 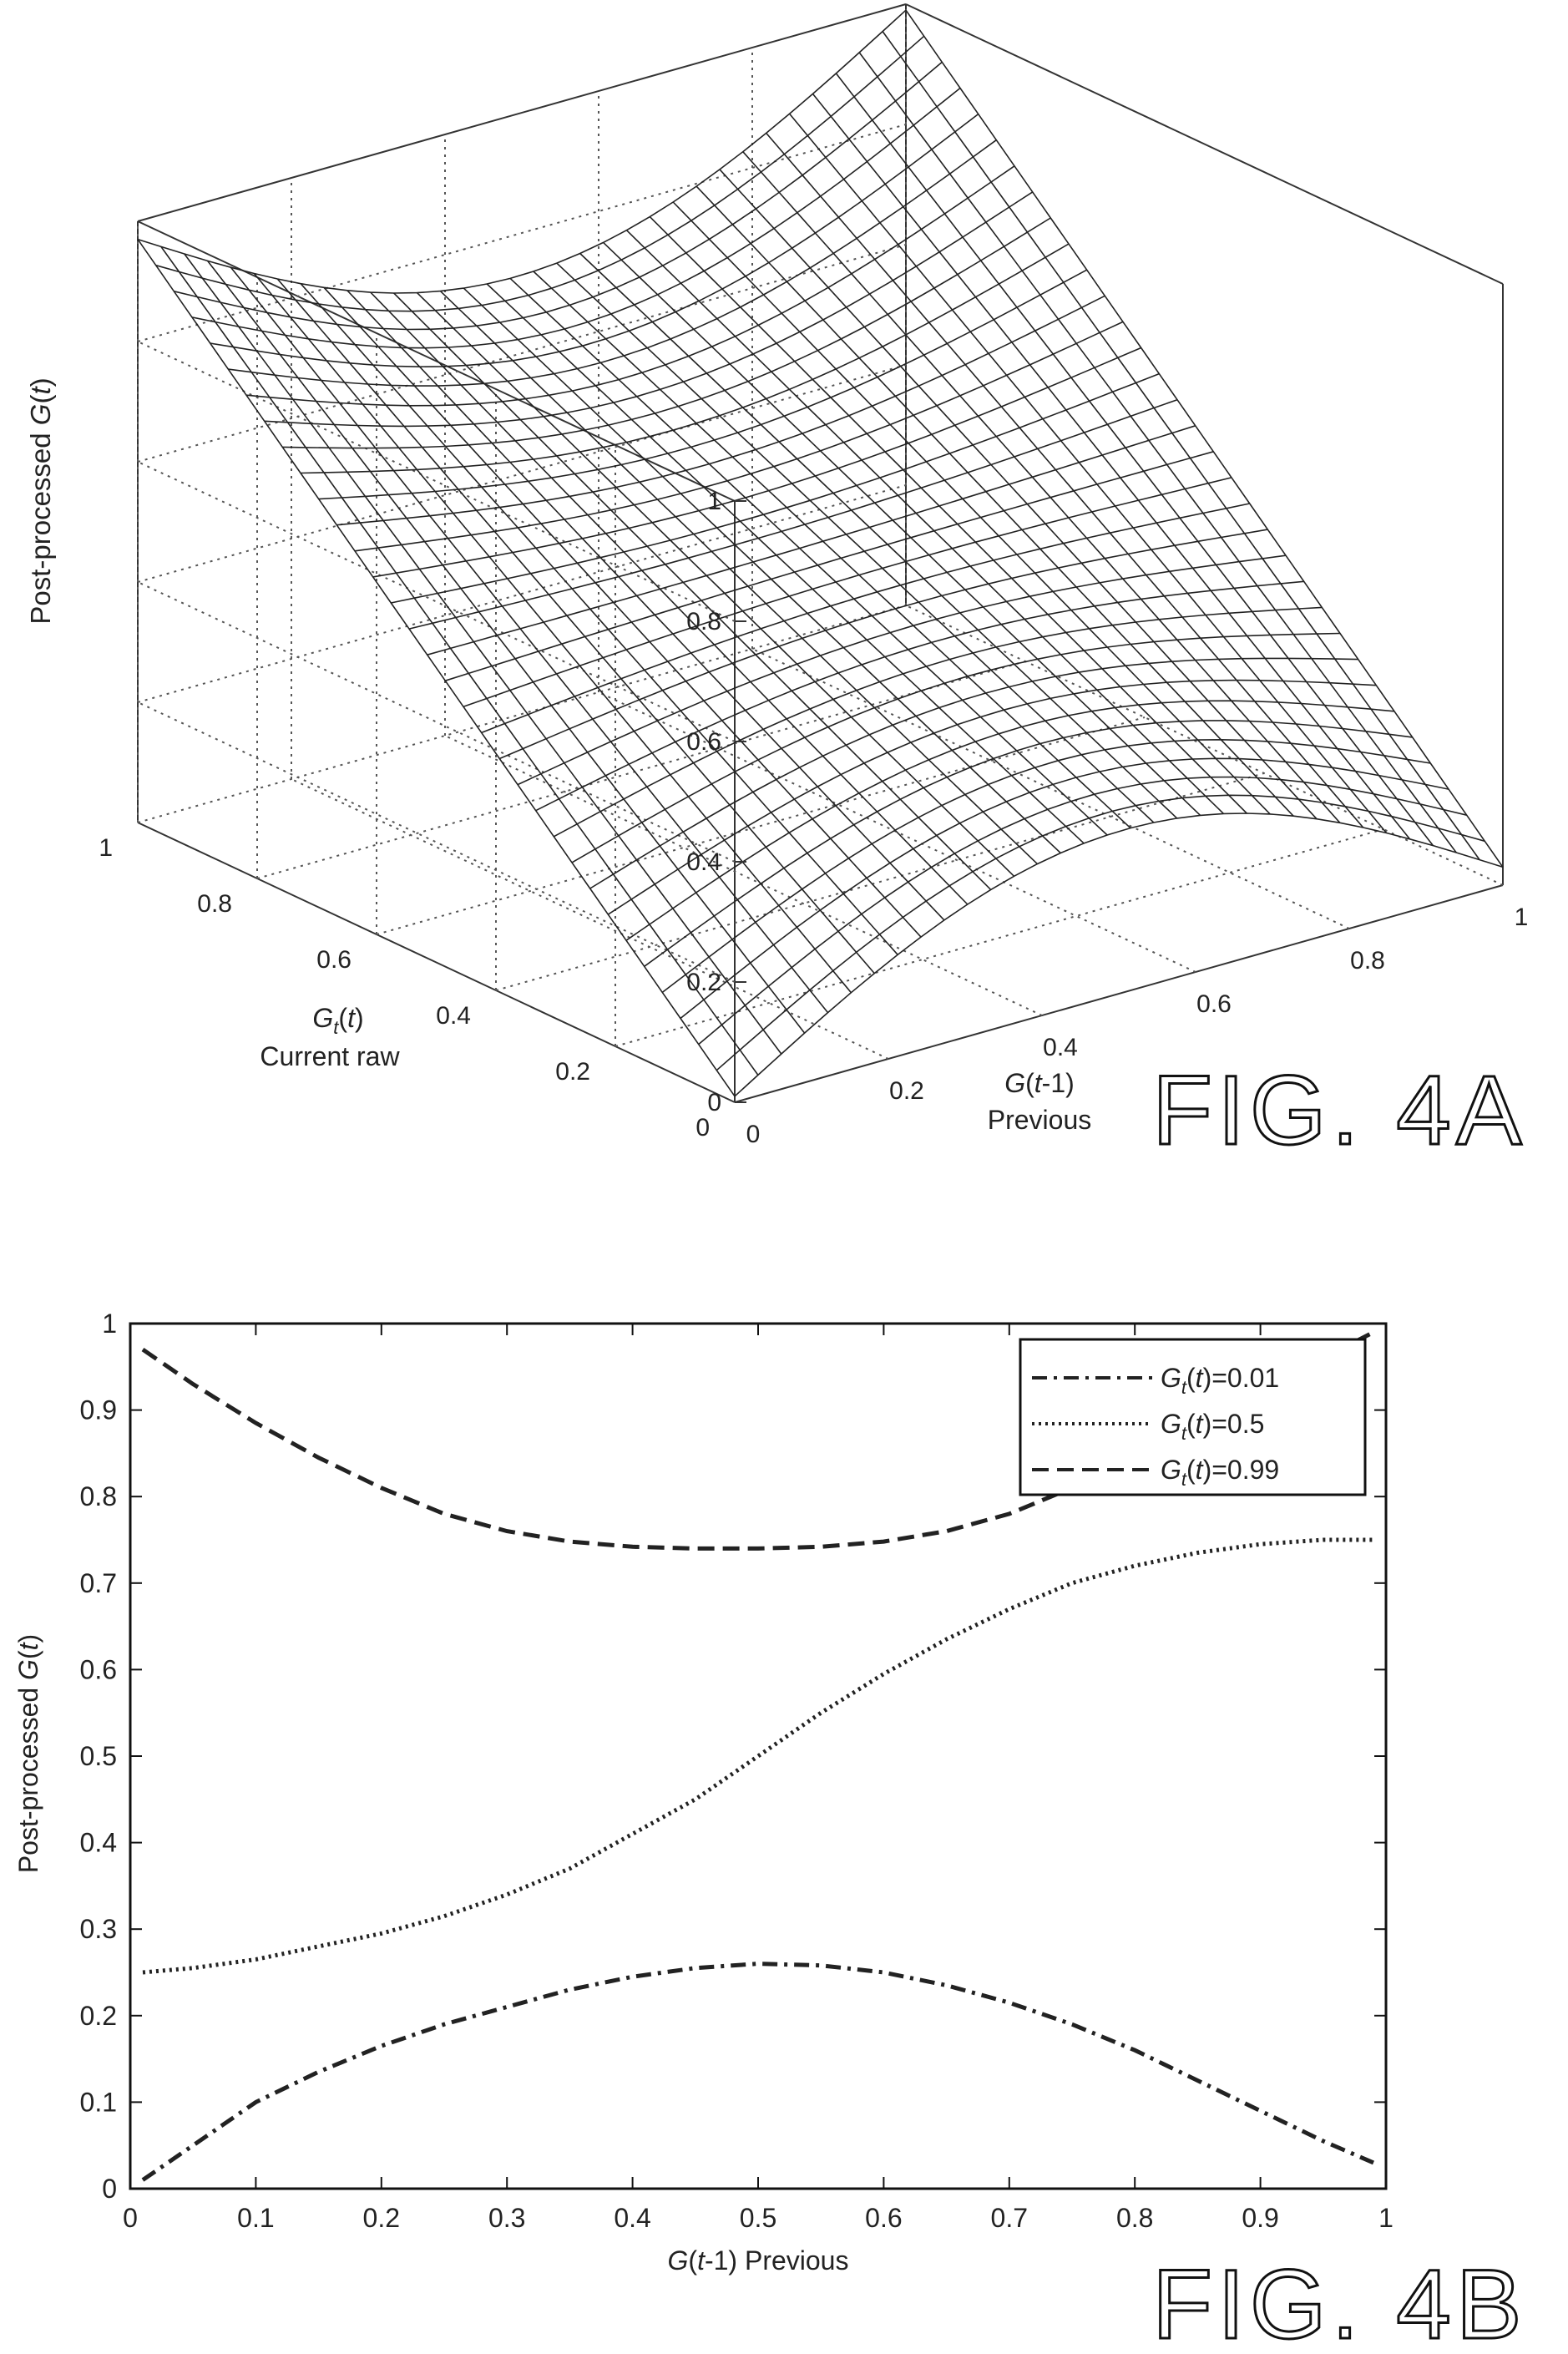 I want to click on y-axis-label-sub: Current raw, so click(x=330, y=1056).